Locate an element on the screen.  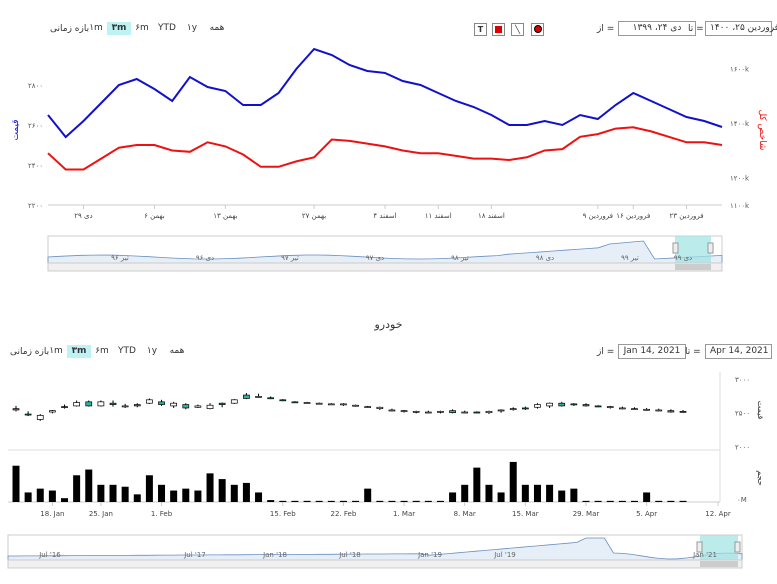
x-tick-label: بهمن ۱۳ is located at coordinates (225, 216).